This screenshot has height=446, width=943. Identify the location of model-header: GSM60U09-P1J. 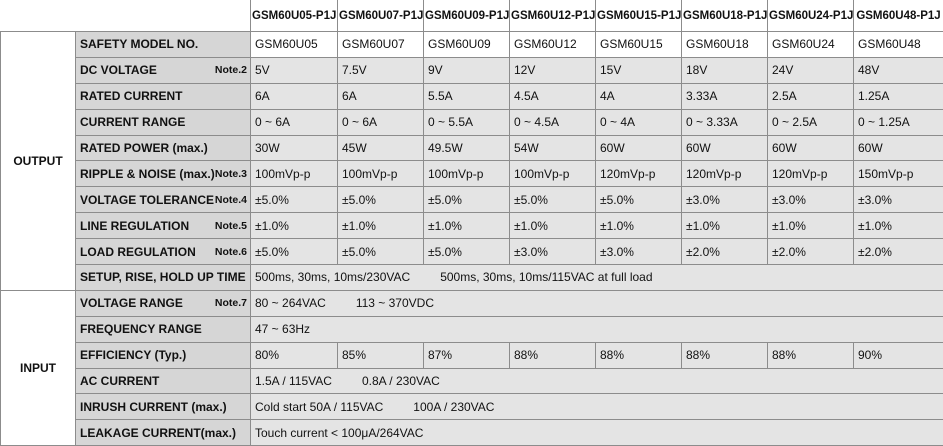
(466, 16).